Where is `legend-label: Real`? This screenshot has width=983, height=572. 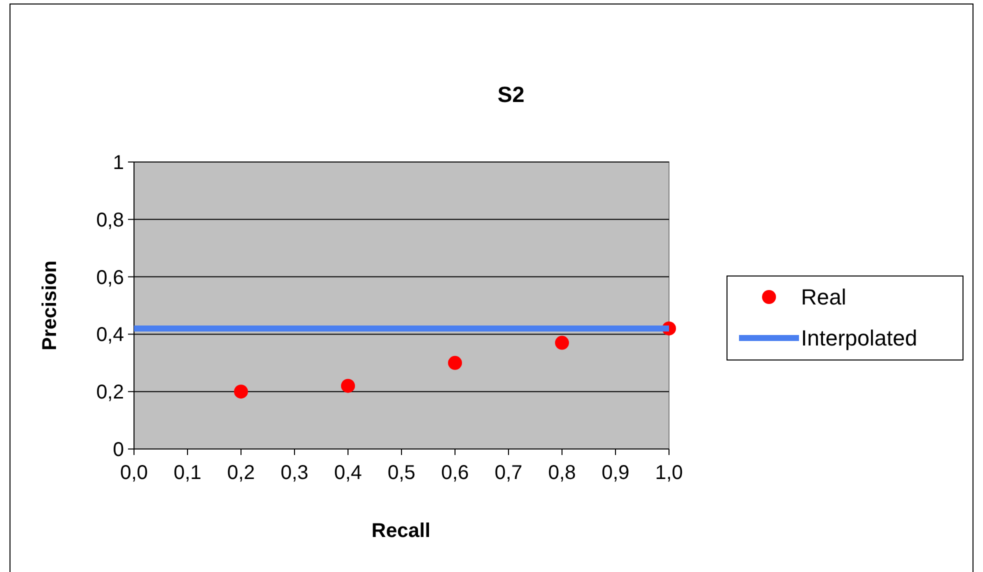
legend-label: Real is located at coordinates (823, 297).